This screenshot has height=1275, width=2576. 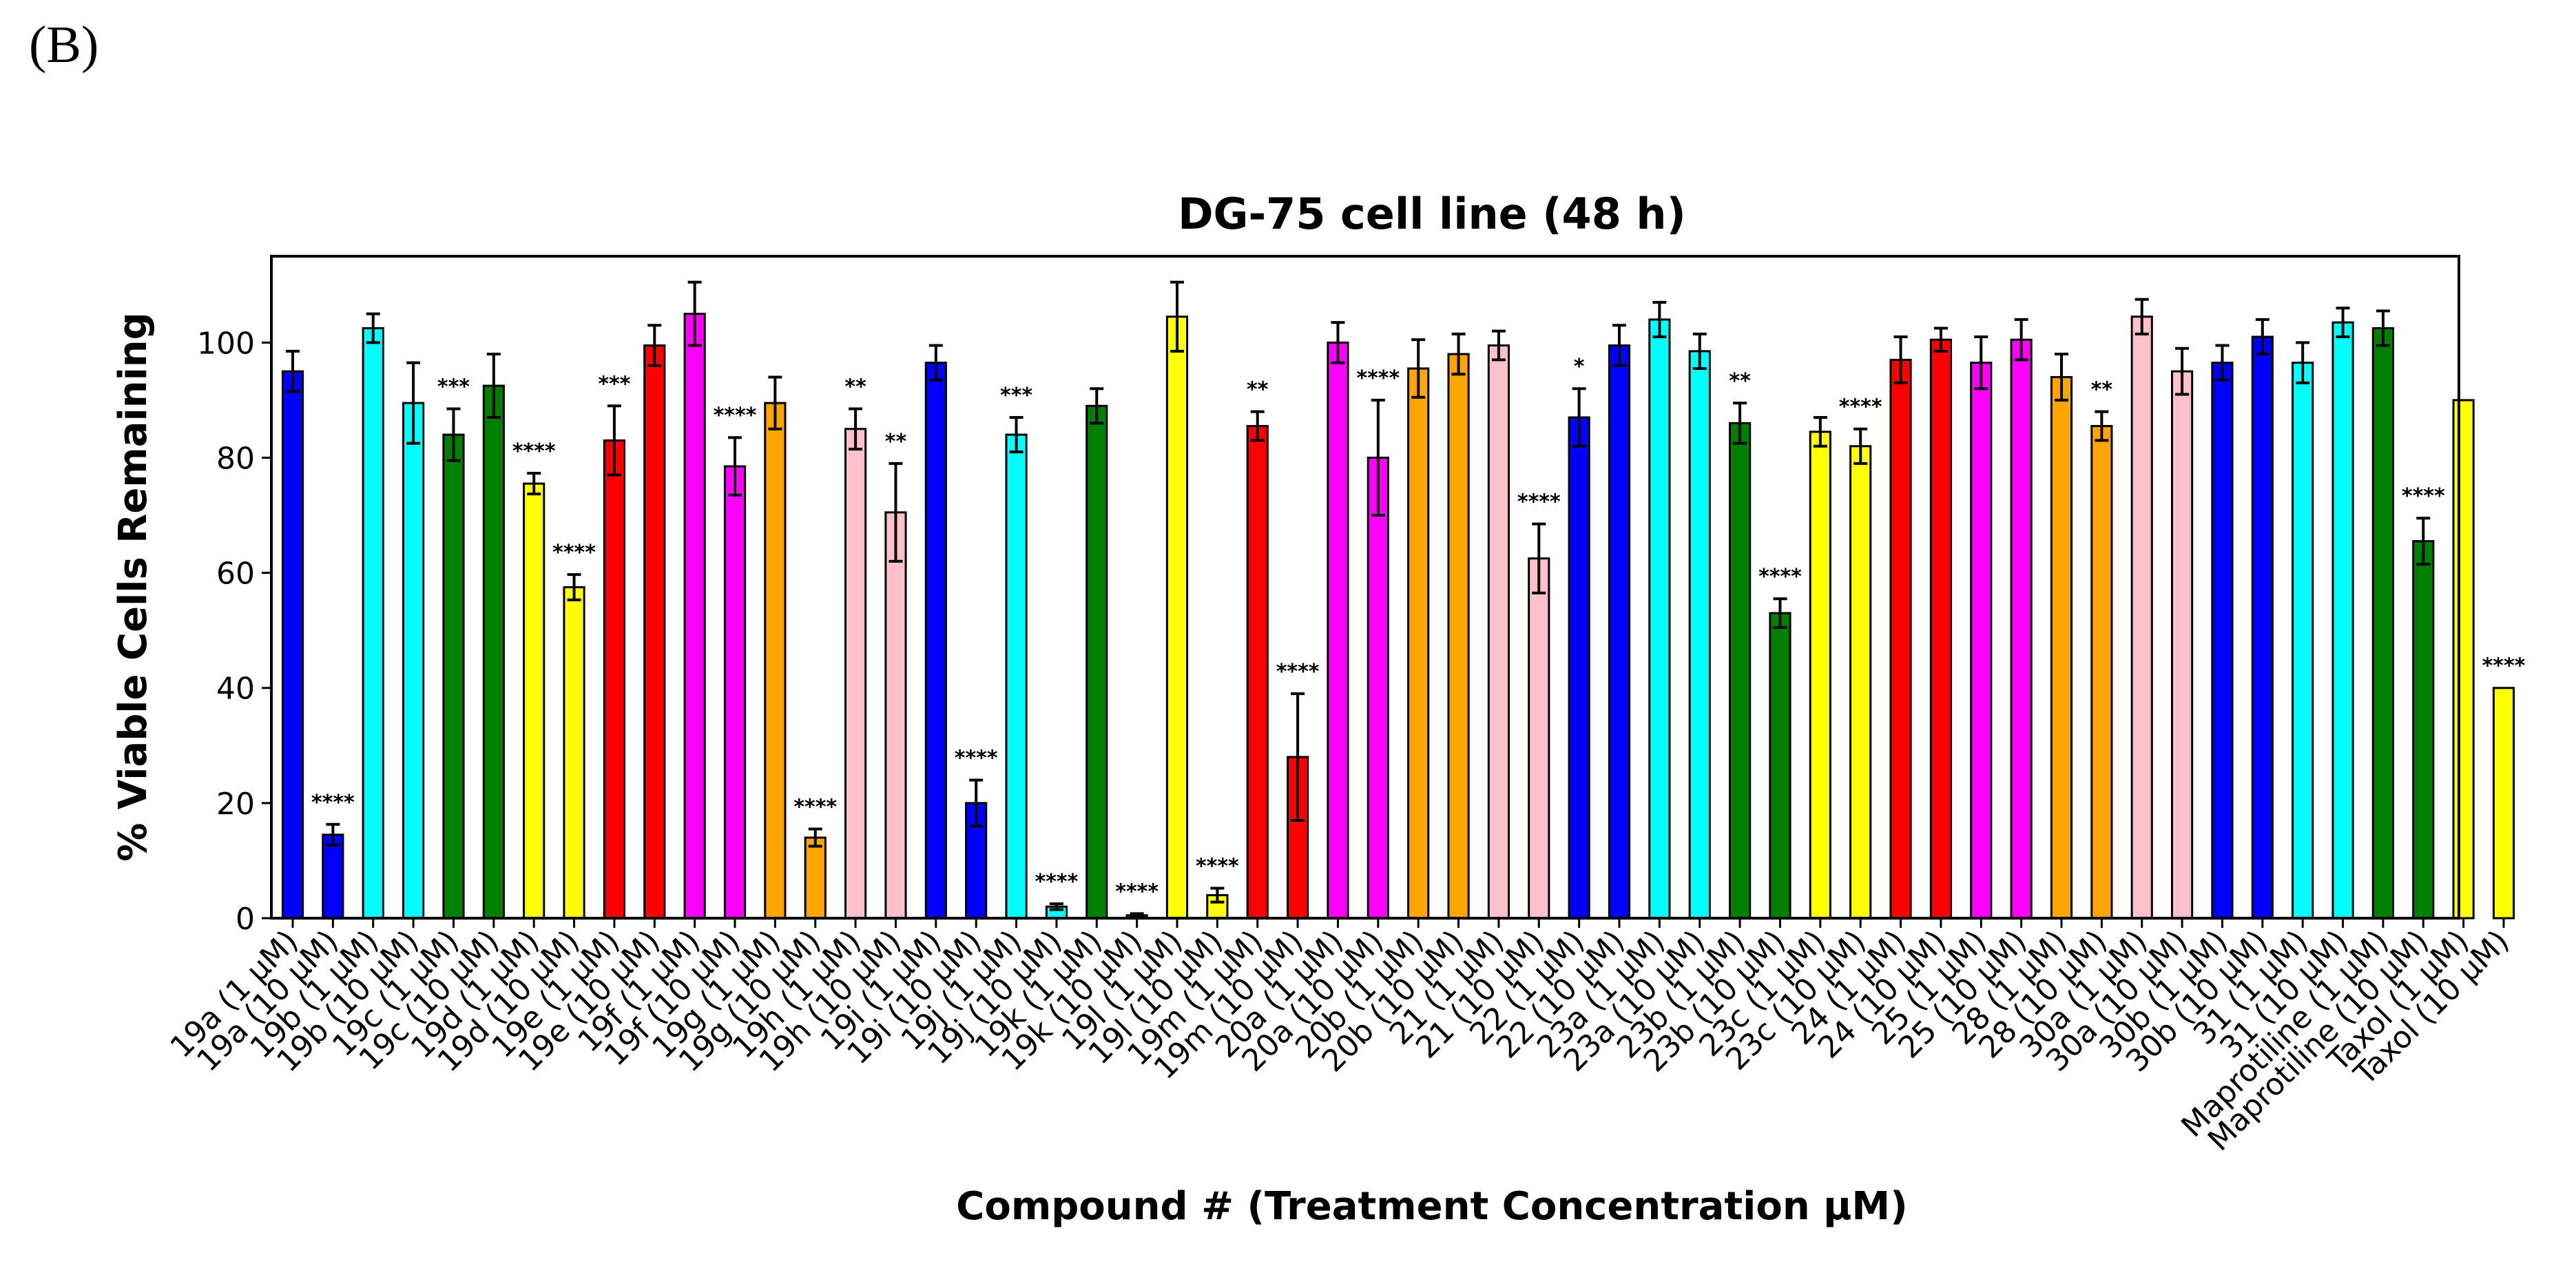 What do you see at coordinates (1431, 1206) in the screenshot?
I see `x-axis-label: Compound # (Treatment Concentration μM)` at bounding box center [1431, 1206].